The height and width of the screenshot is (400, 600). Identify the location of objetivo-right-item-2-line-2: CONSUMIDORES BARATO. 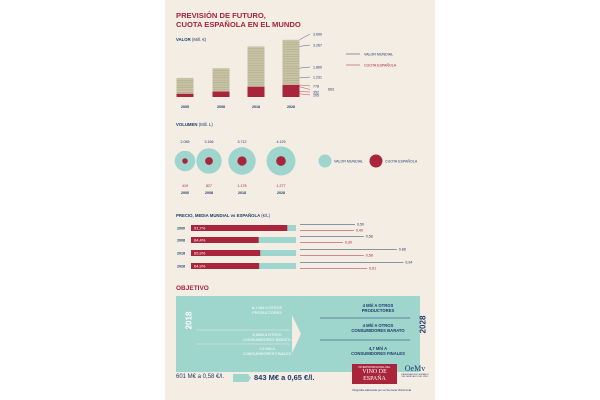
(378, 330).